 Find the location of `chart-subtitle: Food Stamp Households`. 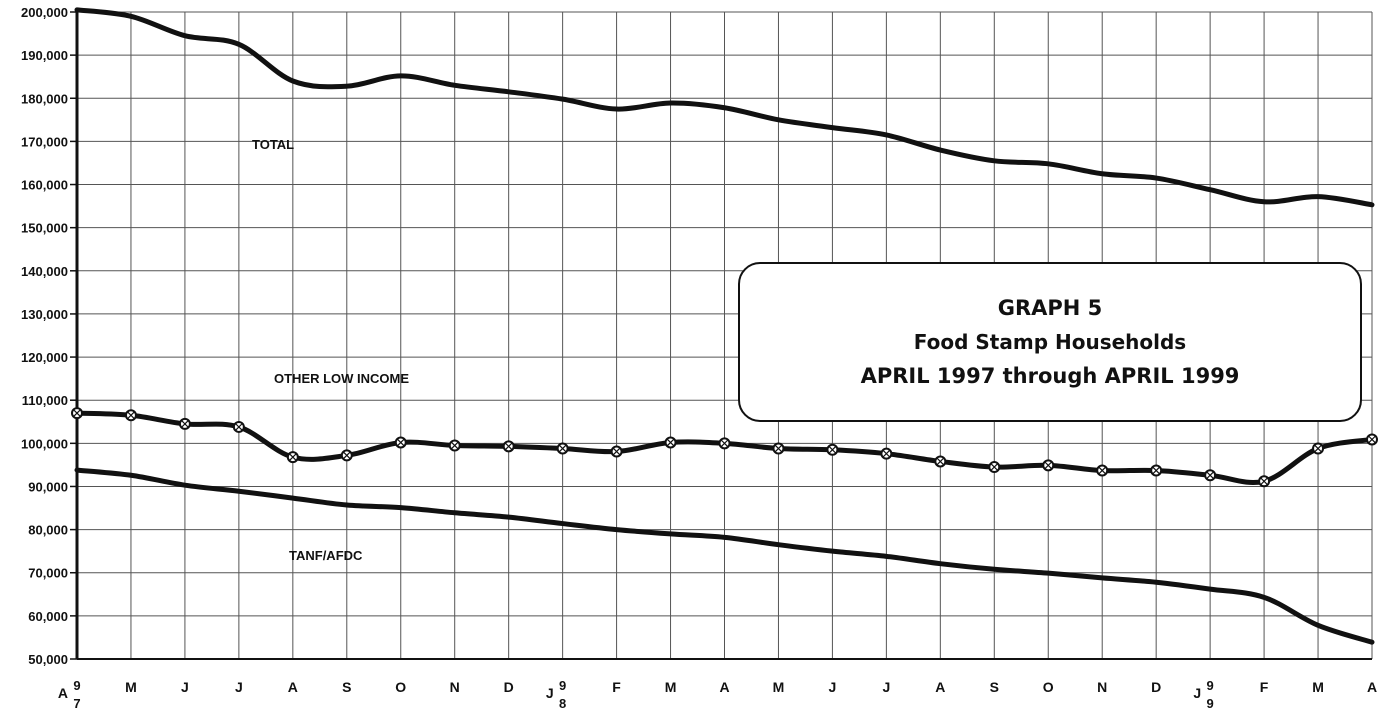

chart-subtitle: Food Stamp Households is located at coordinates (1050, 342).